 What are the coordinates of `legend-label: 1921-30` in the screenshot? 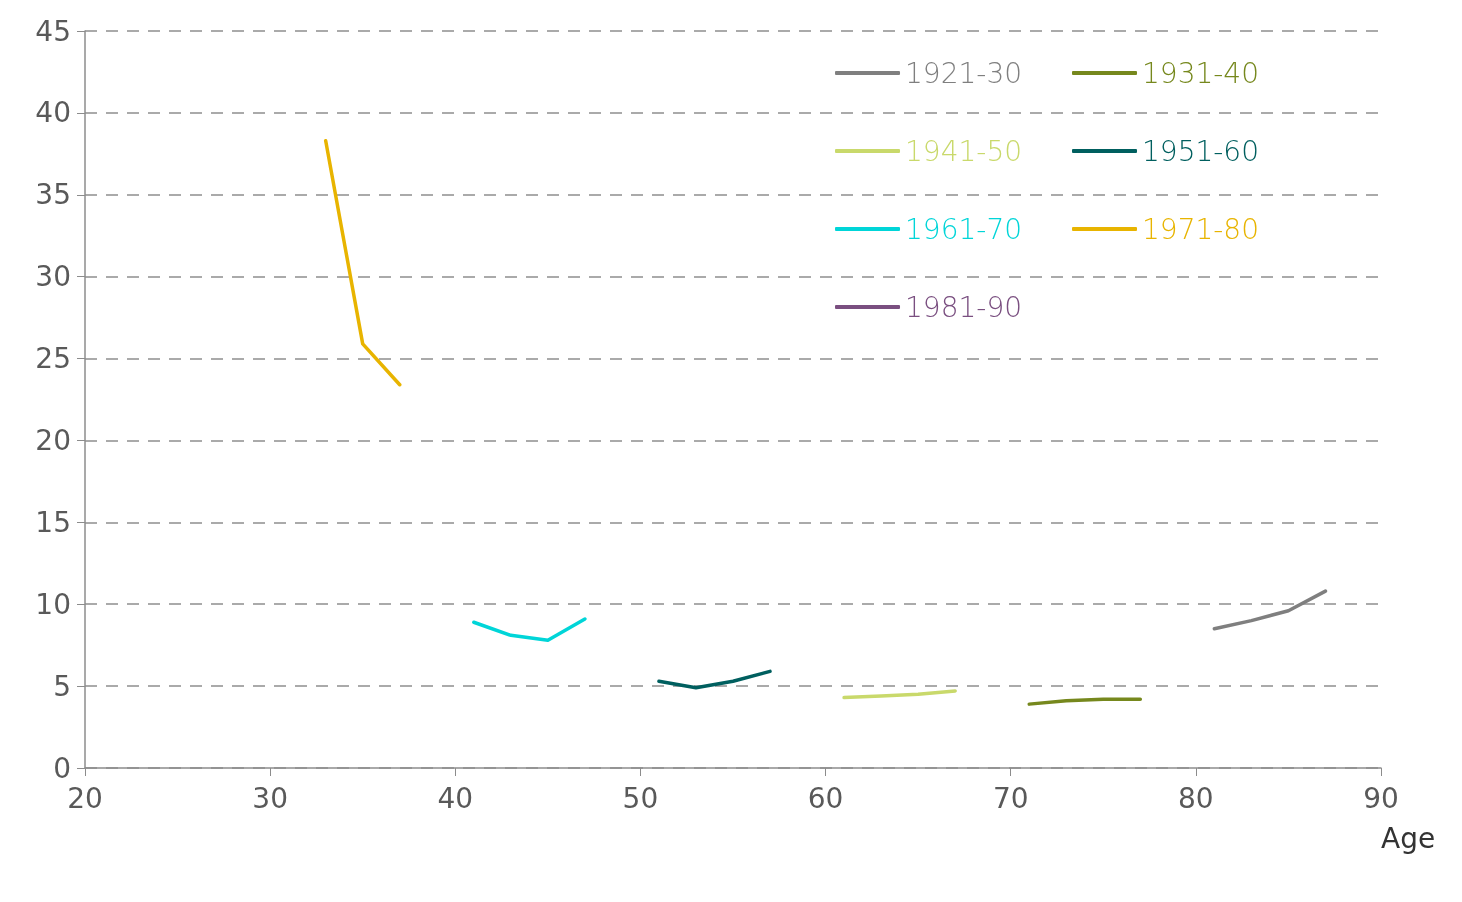 It's located at (964, 73).